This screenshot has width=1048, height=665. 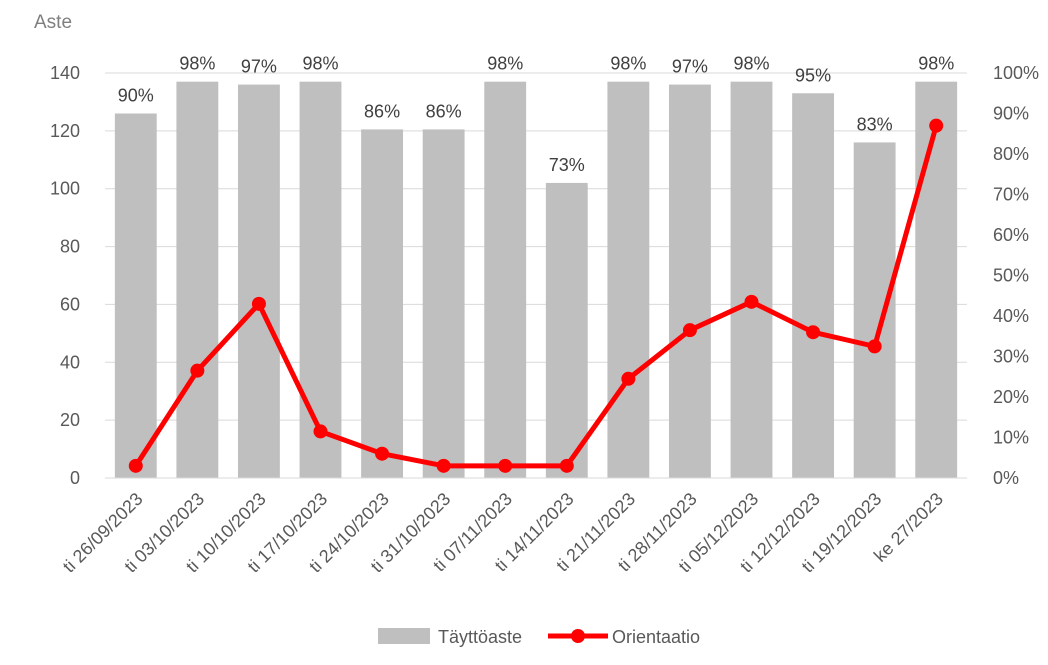 What do you see at coordinates (1011, 235) in the screenshot?
I see `y-right-tick-label: 60%` at bounding box center [1011, 235].